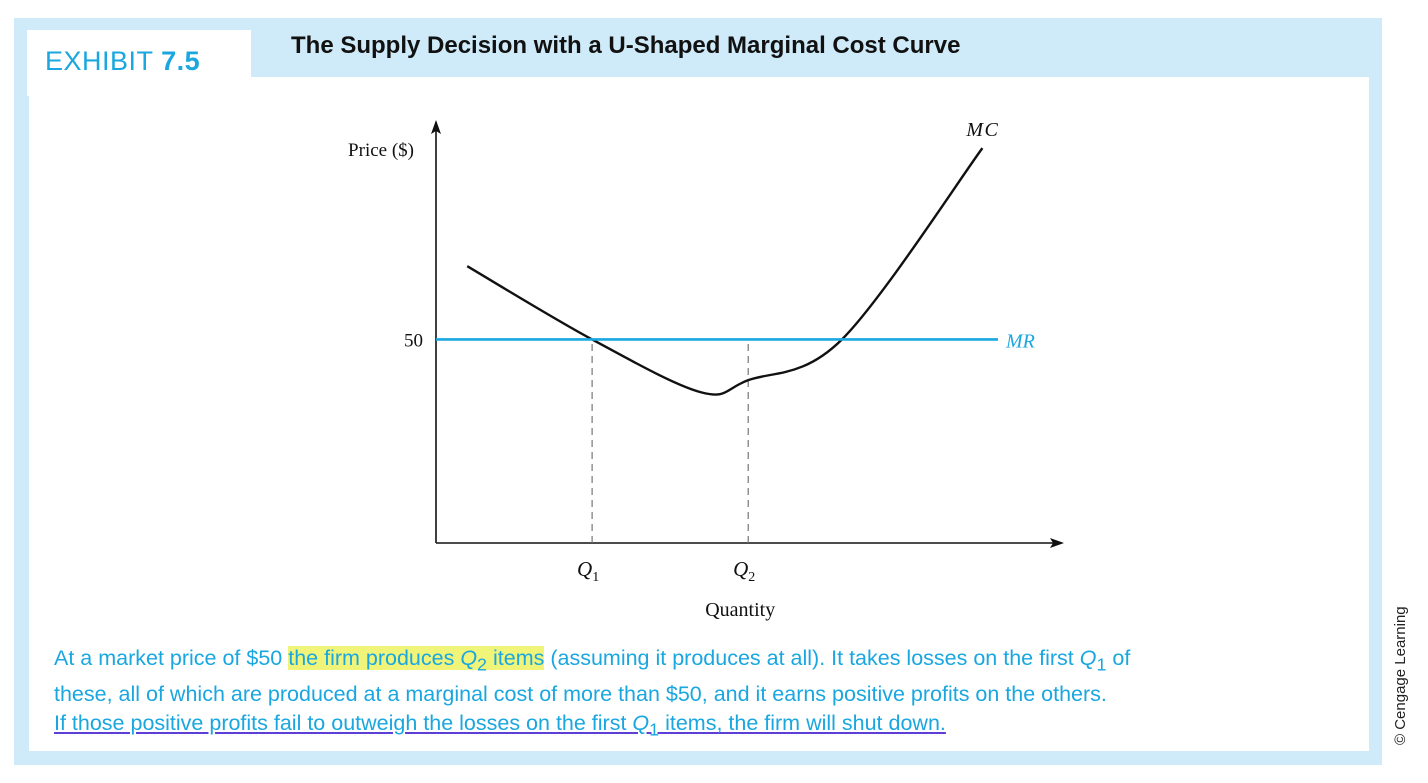  I want to click on mc-curve, so click(725, 271).